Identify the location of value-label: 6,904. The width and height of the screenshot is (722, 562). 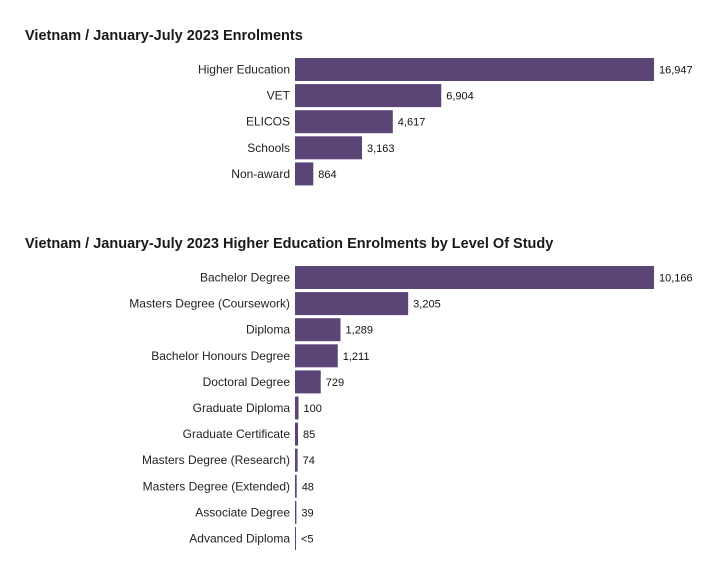
(460, 97).